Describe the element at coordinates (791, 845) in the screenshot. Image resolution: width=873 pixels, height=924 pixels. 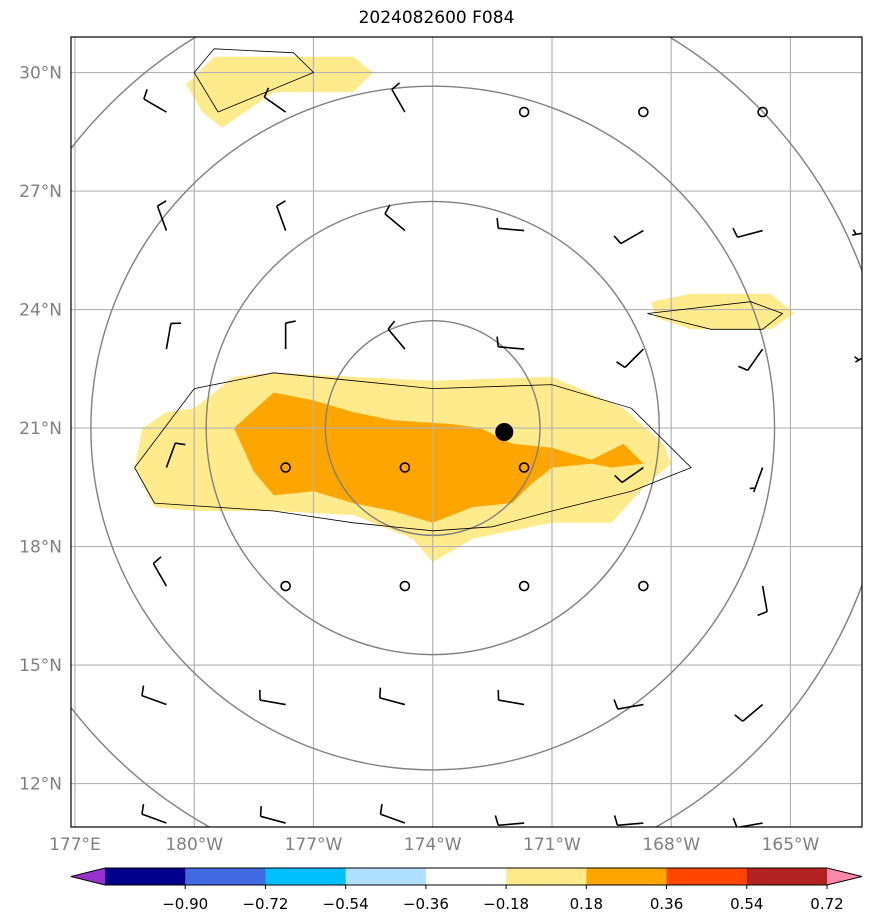
I see `longitude-tick-label: 165°W` at that location.